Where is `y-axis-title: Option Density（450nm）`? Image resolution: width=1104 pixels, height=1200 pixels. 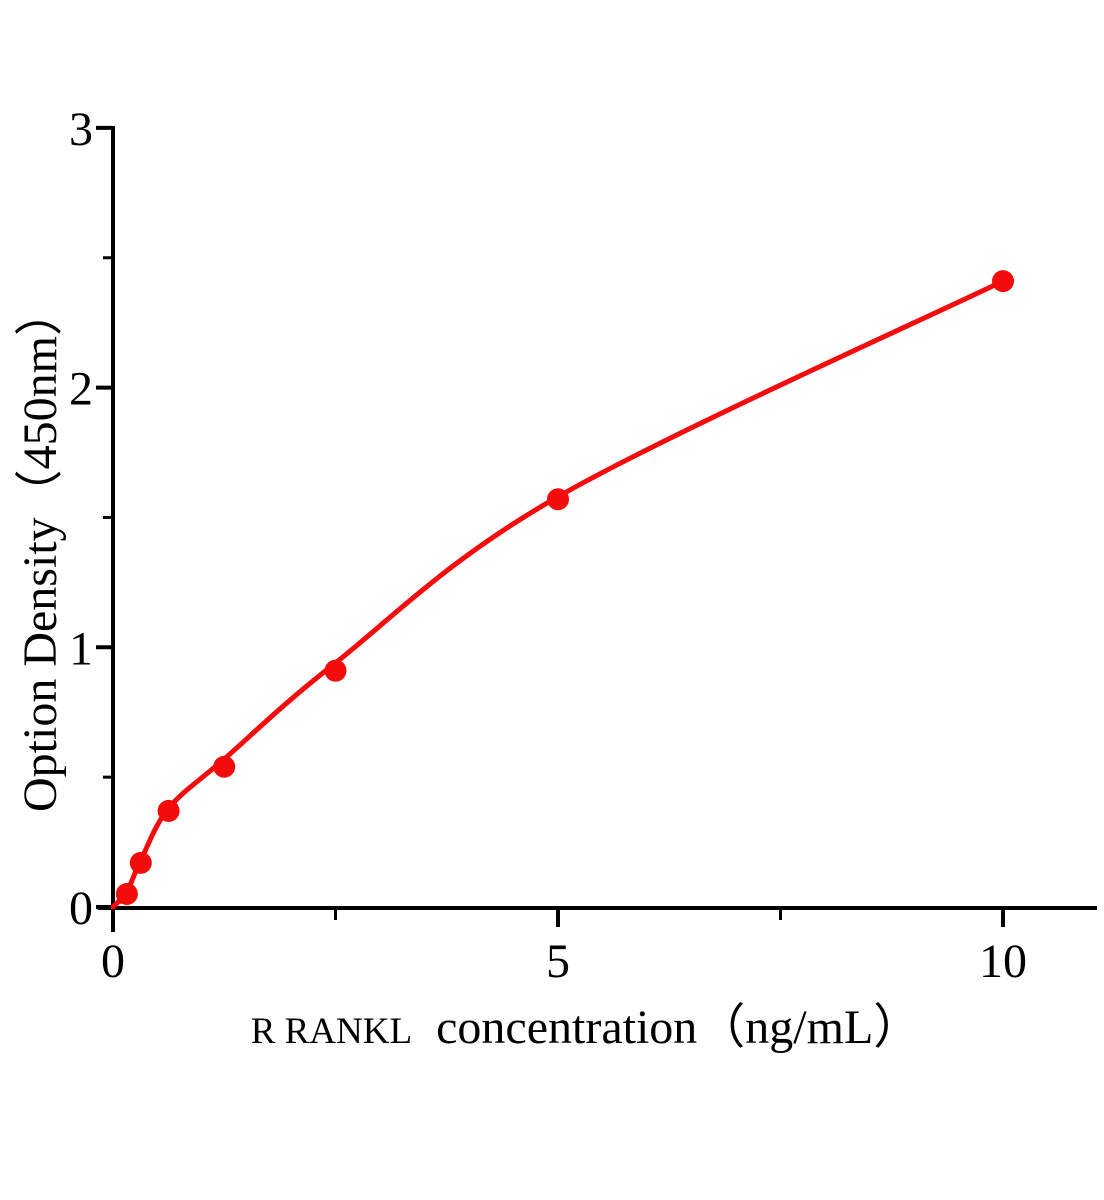
y-axis-title: Option Density（450nm） is located at coordinates (40, 550).